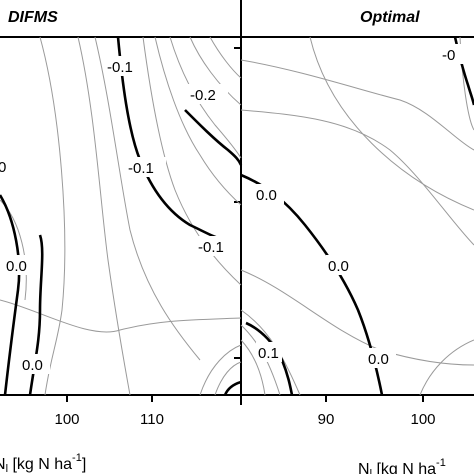  Describe the element at coordinates (326, 419) in the screenshot. I see `xtick-label-90-right: 90` at that location.